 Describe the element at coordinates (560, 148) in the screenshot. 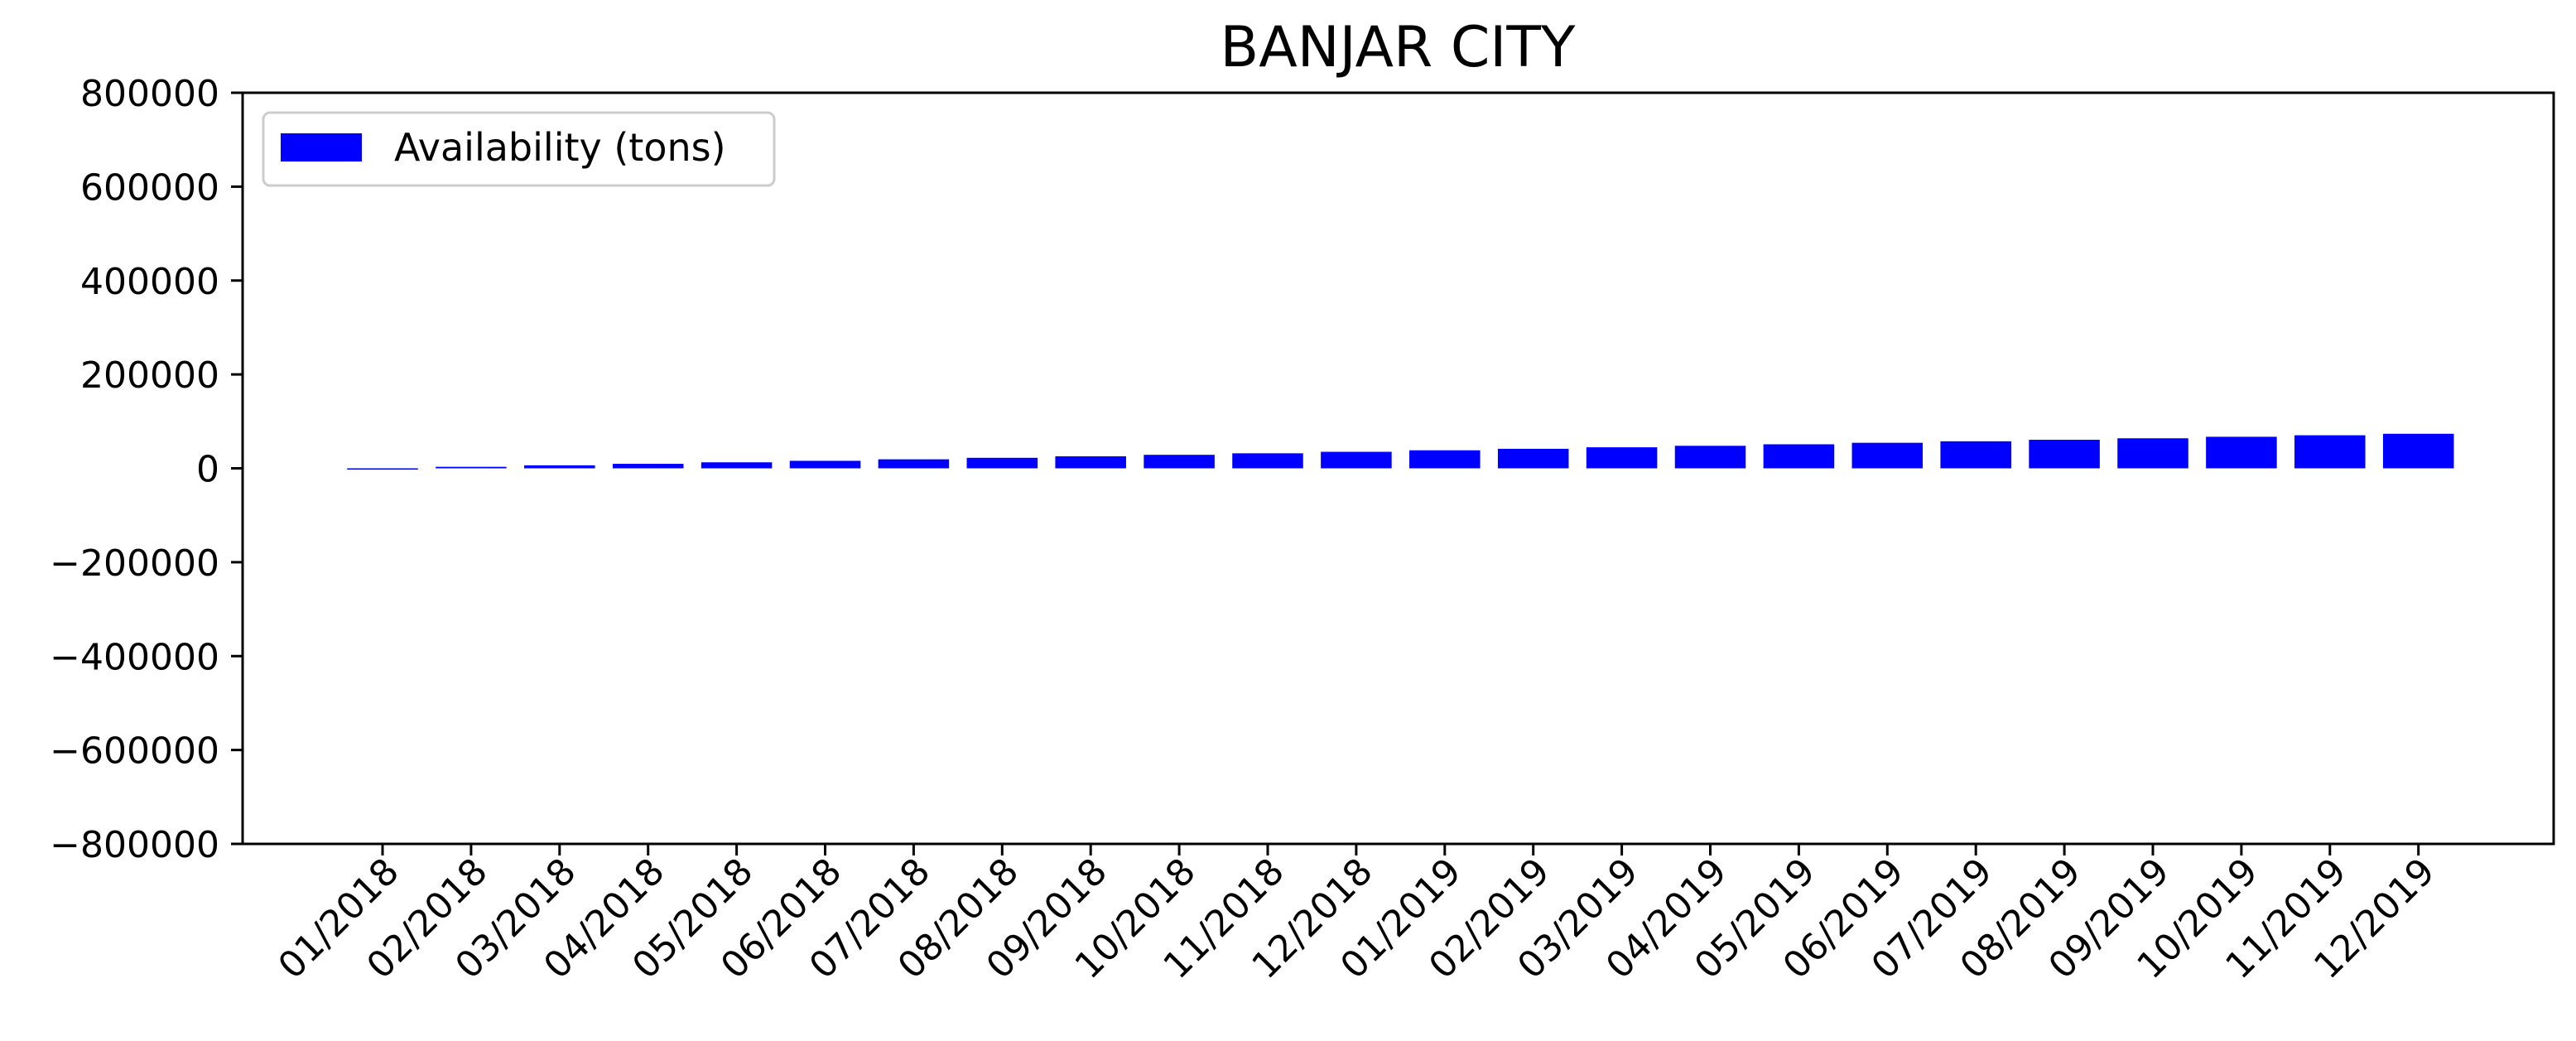

I see `legend-label: Availability (tons)` at that location.